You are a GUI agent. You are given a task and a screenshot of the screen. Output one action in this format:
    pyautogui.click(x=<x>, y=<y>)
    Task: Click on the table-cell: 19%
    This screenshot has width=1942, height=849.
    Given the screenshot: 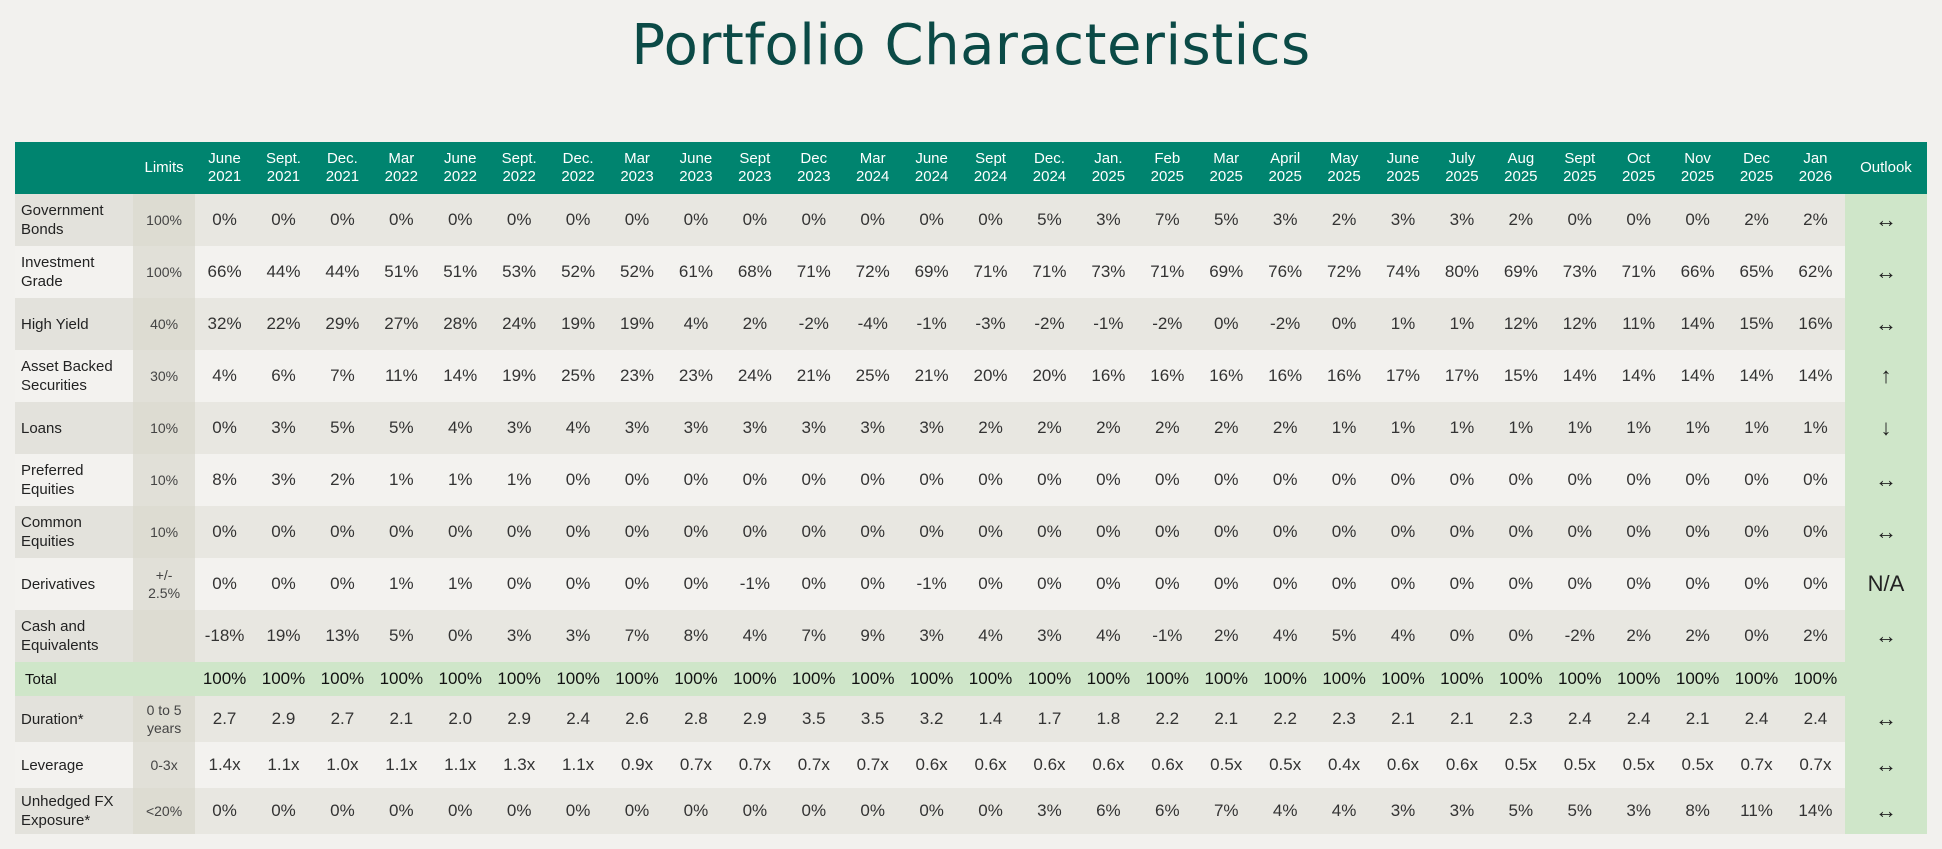 What is the action you would take?
    pyautogui.click(x=637, y=324)
    